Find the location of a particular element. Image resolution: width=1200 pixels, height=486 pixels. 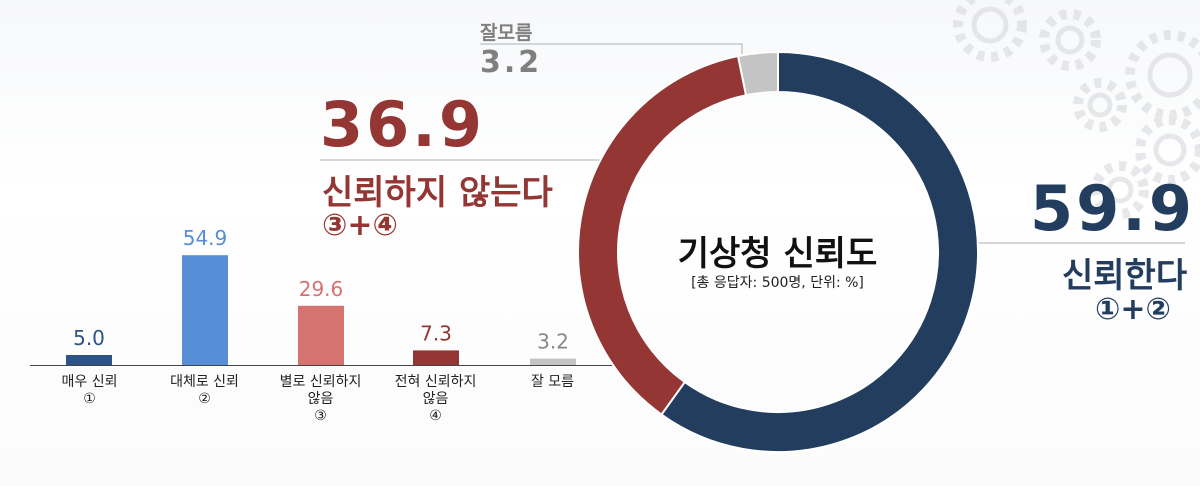

bar-category-label-4: 전혀 신뢰하지 않음 ④ is located at coordinates (435, 399).